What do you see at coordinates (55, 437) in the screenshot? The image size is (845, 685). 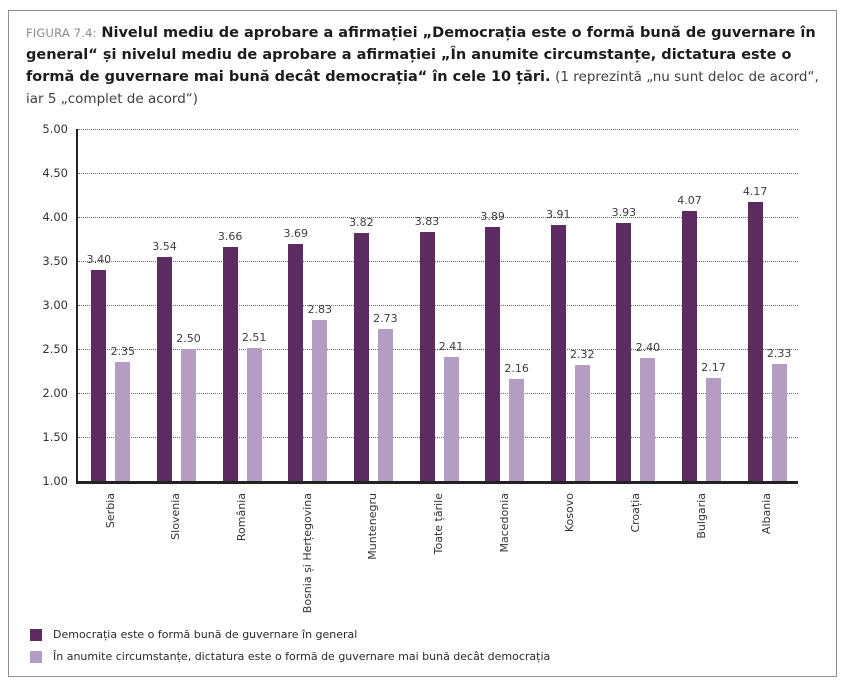 I see `y-tick-label: 1.50` at bounding box center [55, 437].